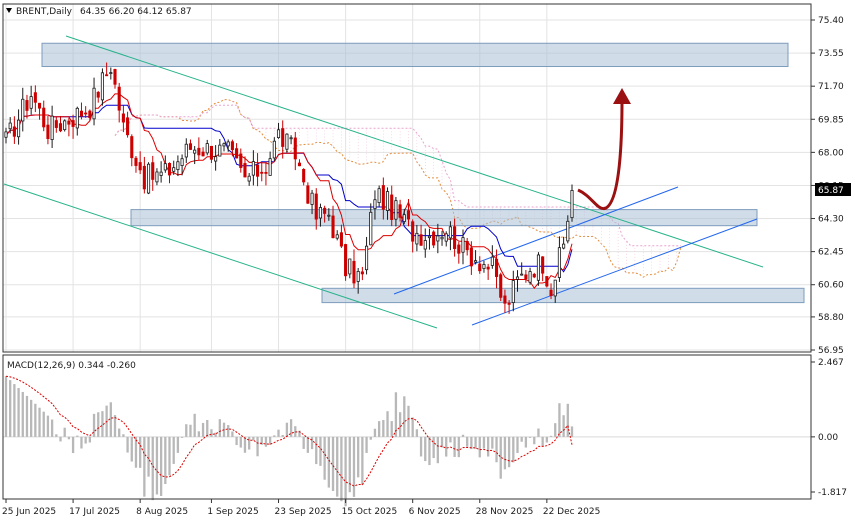 Image resolution: width=855 pixels, height=521 pixels. What do you see at coordinates (232, 512) in the screenshot?
I see `x-tick-label: 1 Sep 2025` at bounding box center [232, 512].